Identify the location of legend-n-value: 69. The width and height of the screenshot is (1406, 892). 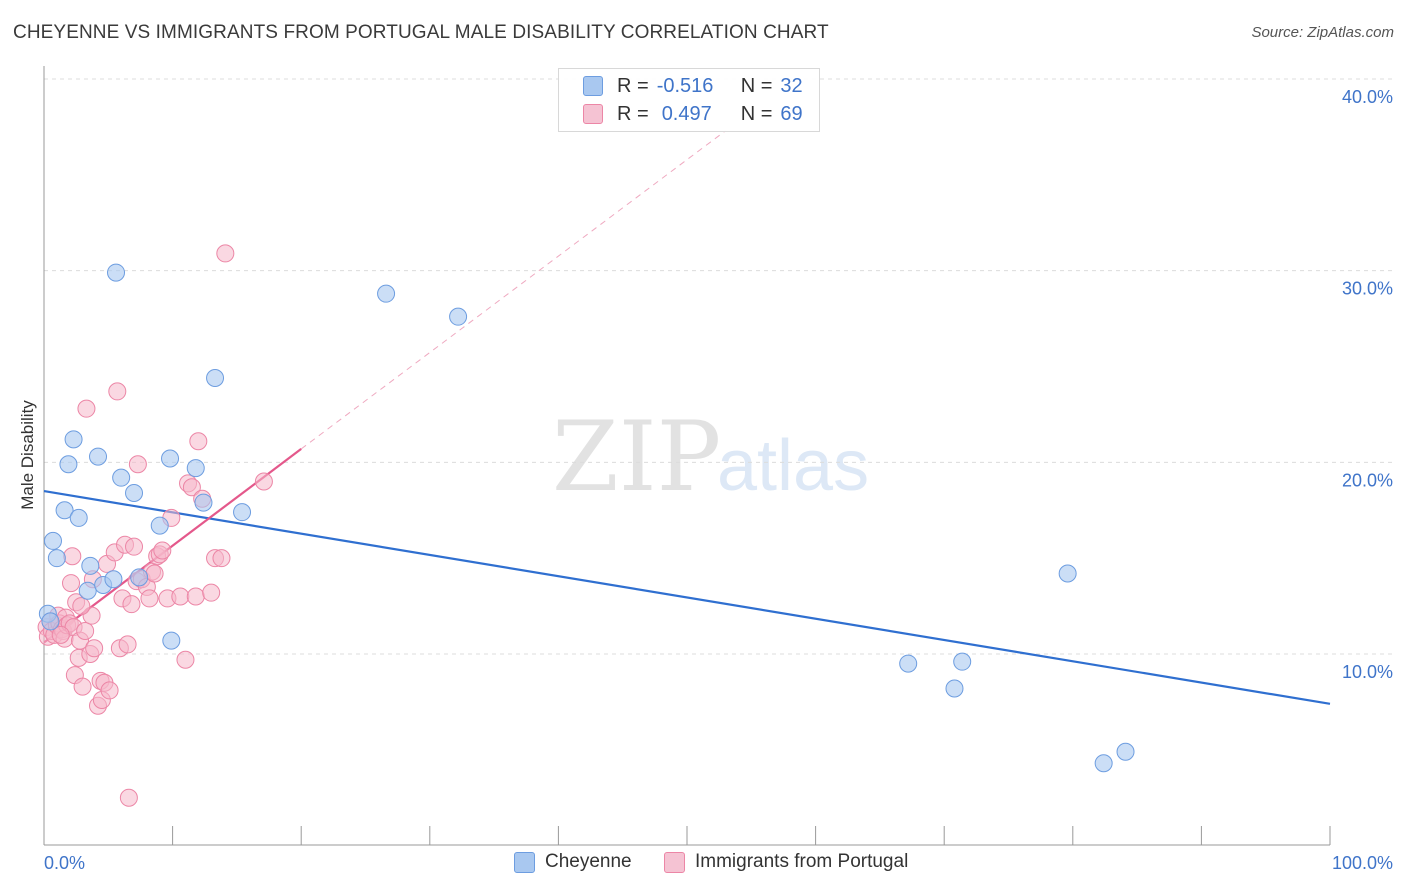
(791, 113).